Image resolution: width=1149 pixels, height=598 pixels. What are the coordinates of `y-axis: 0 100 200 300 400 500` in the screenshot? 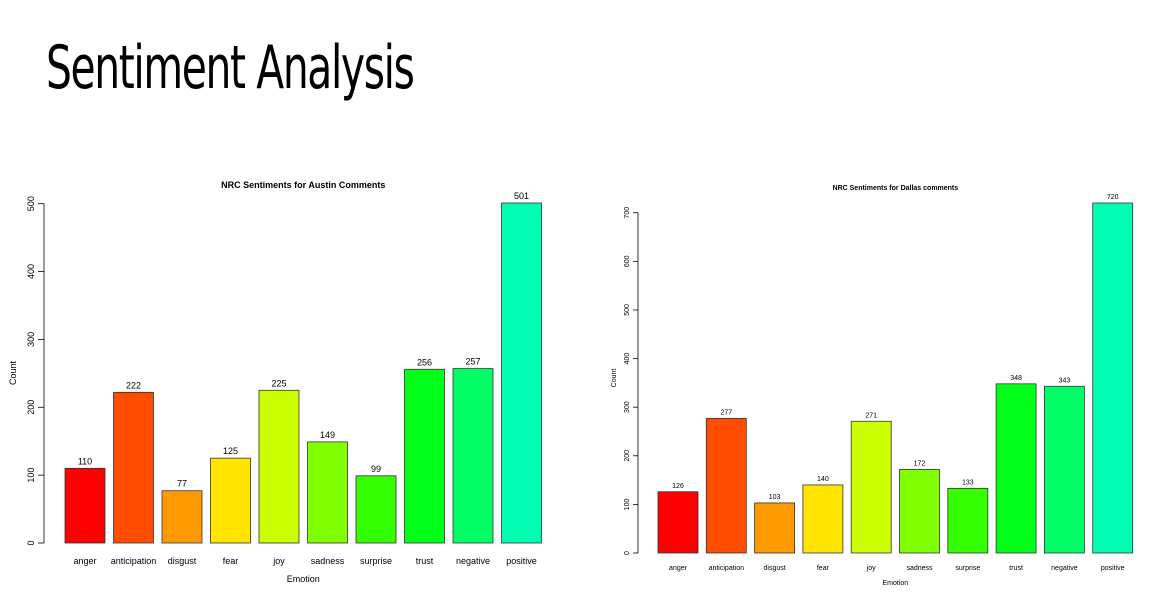 It's located at (35, 371).